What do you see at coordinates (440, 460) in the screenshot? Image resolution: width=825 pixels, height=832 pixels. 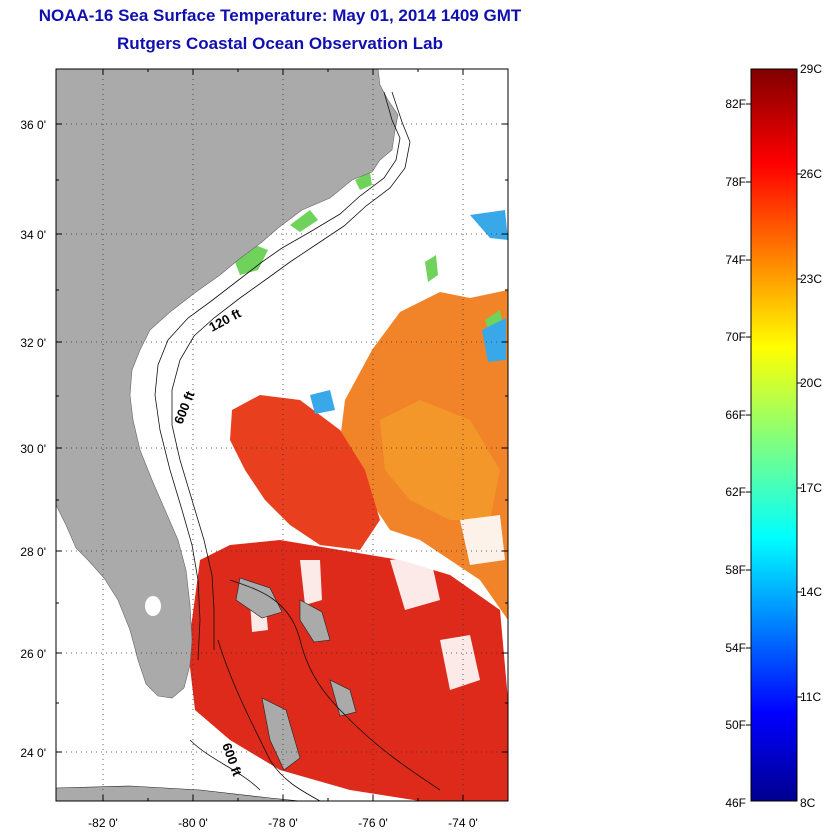 I see `sst-field-orange-mid` at bounding box center [440, 460].